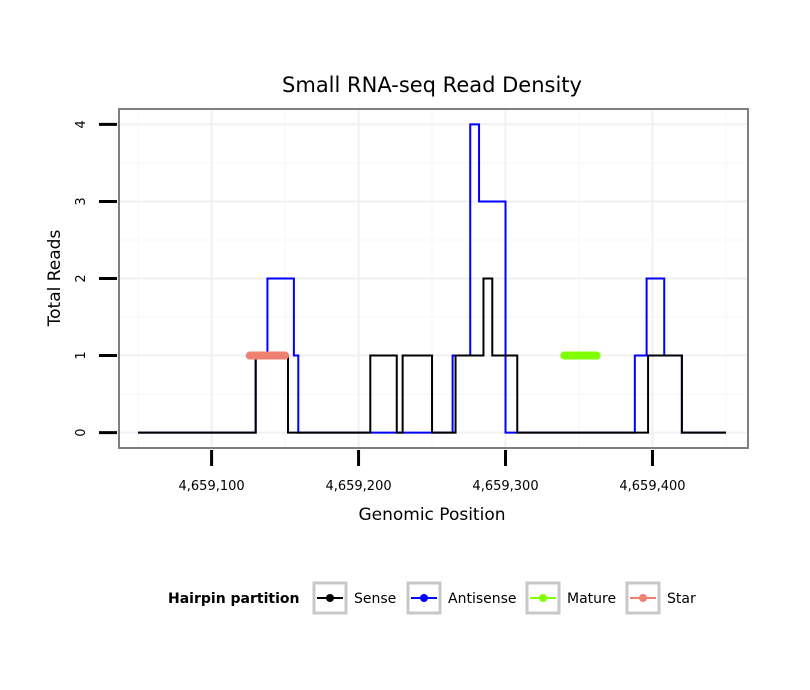  Describe the element at coordinates (81, 355) in the screenshot. I see `y-tick-label: 1` at that location.